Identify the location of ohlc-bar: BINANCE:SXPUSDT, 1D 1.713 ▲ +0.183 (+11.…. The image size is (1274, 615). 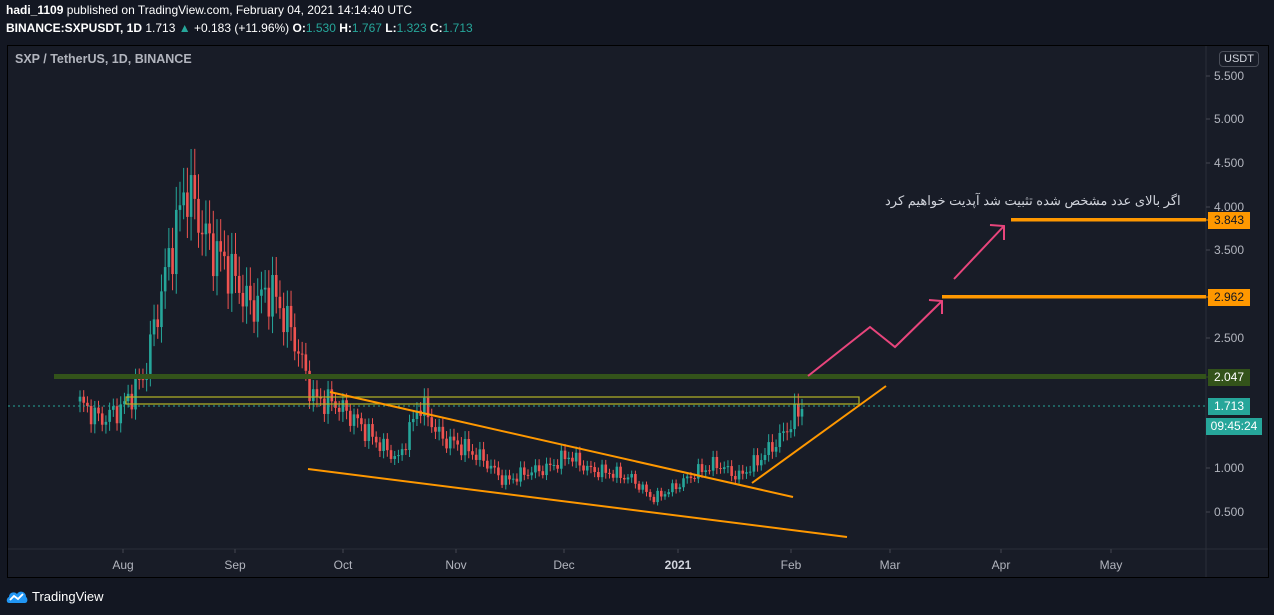
(239, 28).